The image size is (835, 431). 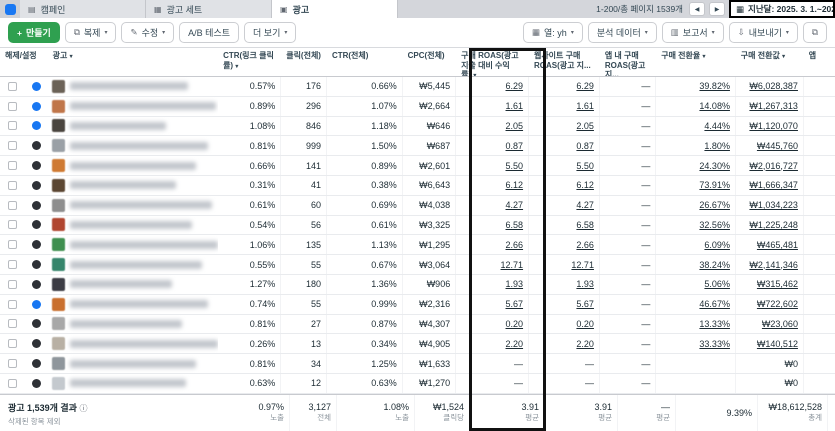 I want to click on roas-value: 5.50, so click(x=493, y=165).